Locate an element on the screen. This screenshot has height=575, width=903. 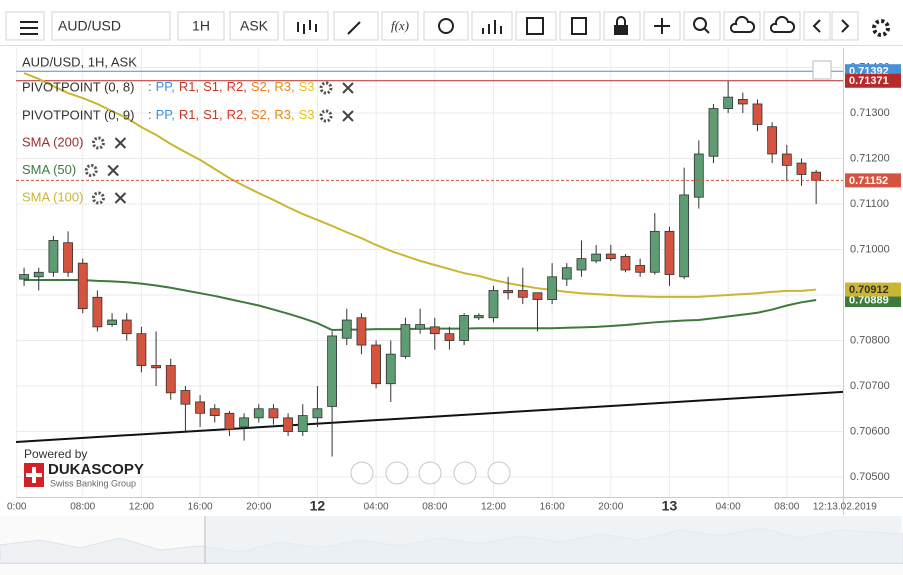
symbol-input is located at coordinates (111, 26).